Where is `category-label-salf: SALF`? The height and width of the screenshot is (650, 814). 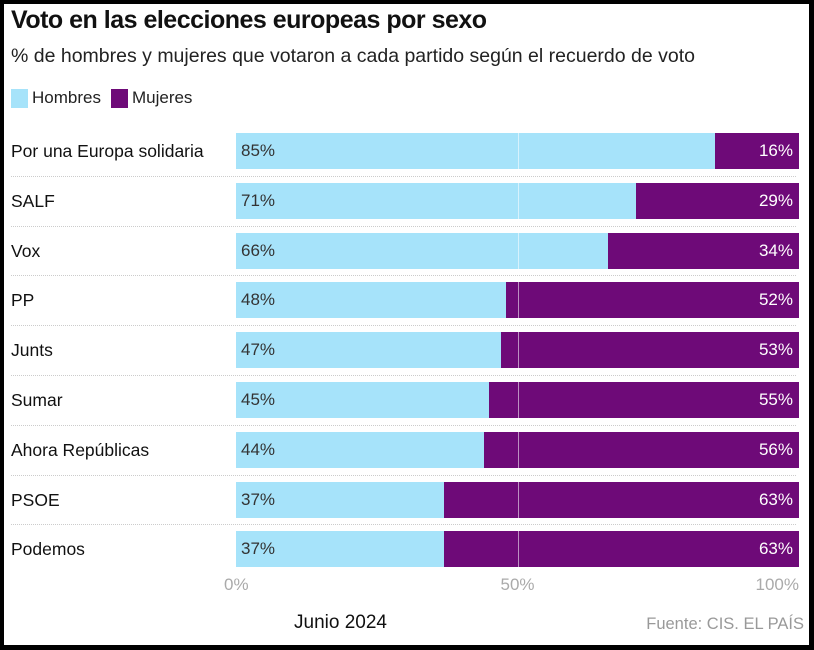
category-label-salf: SALF is located at coordinates (33, 201).